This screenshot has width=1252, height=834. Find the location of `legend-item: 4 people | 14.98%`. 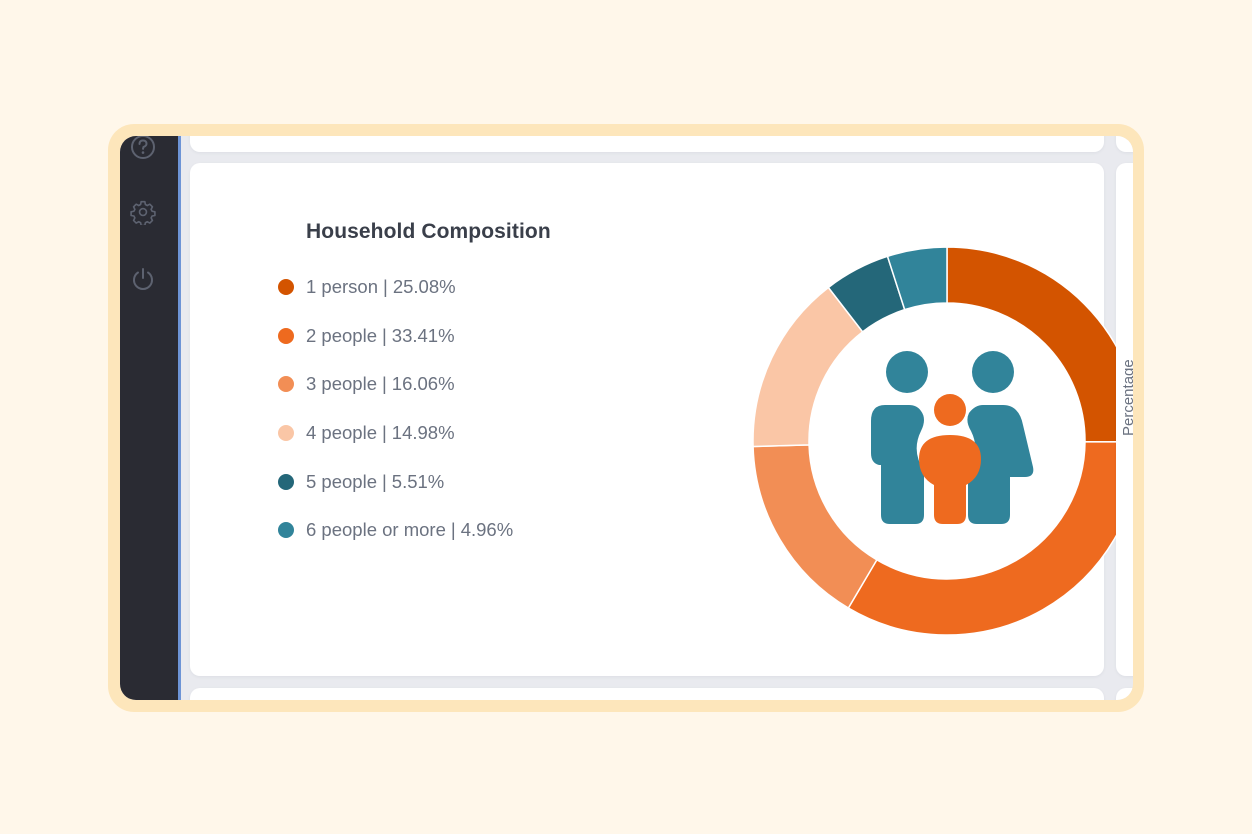

legend-item: 4 people | 14.98% is located at coordinates (395, 433).